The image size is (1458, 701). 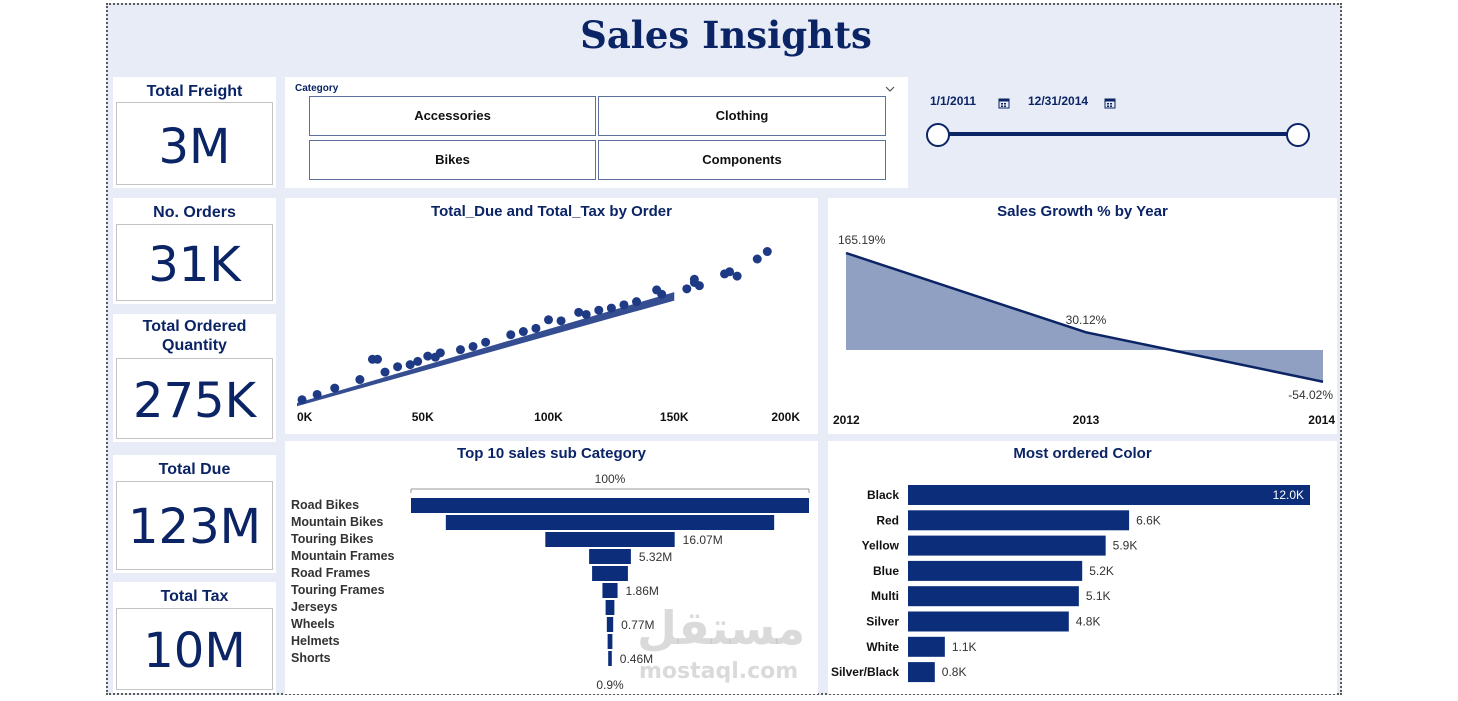 I want to click on category-option-components: Components, so click(x=742, y=160).